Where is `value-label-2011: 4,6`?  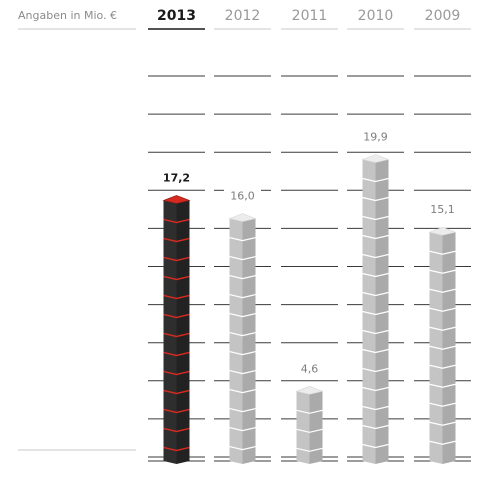 value-label-2011: 4,6 is located at coordinates (310, 368).